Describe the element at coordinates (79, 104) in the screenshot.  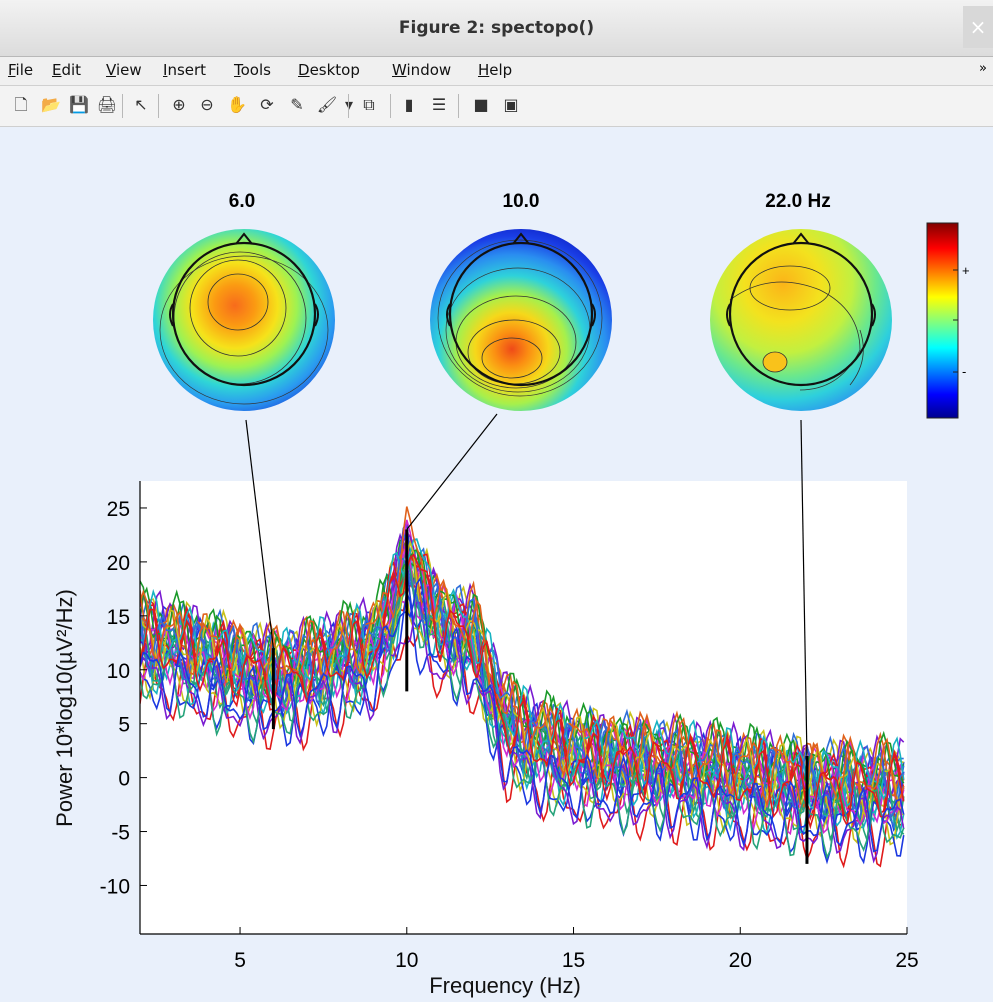
I see `save-icon: 💾` at that location.